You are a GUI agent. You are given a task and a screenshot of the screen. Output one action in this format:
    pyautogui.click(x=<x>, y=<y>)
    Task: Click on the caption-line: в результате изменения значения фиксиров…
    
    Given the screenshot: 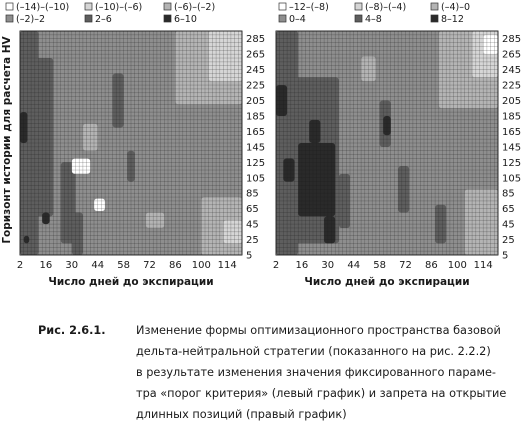 What is the action you would take?
    pyautogui.click(x=316, y=372)
    